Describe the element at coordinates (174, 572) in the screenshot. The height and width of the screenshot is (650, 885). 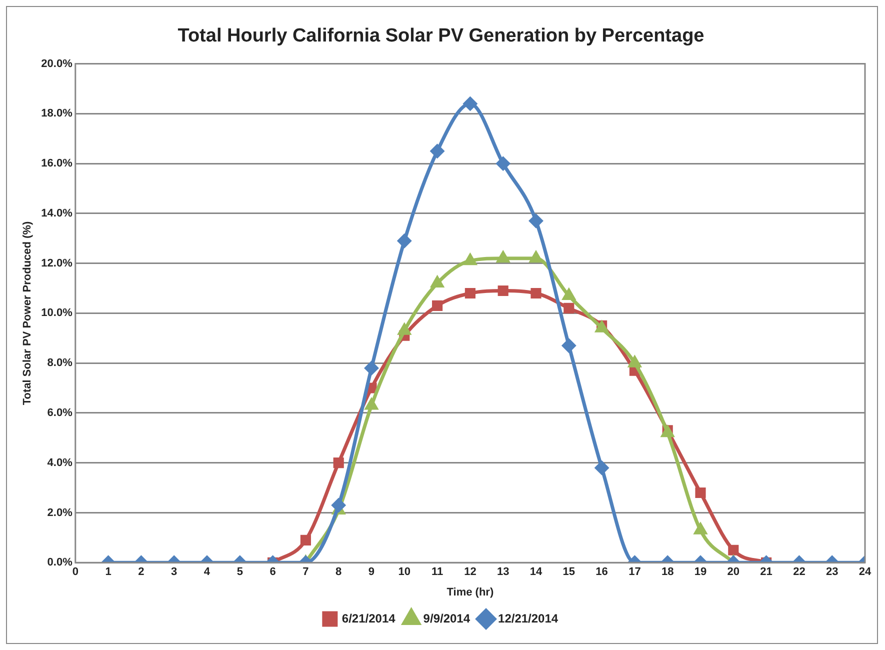
I see `x-tick-label: 3` at that location.